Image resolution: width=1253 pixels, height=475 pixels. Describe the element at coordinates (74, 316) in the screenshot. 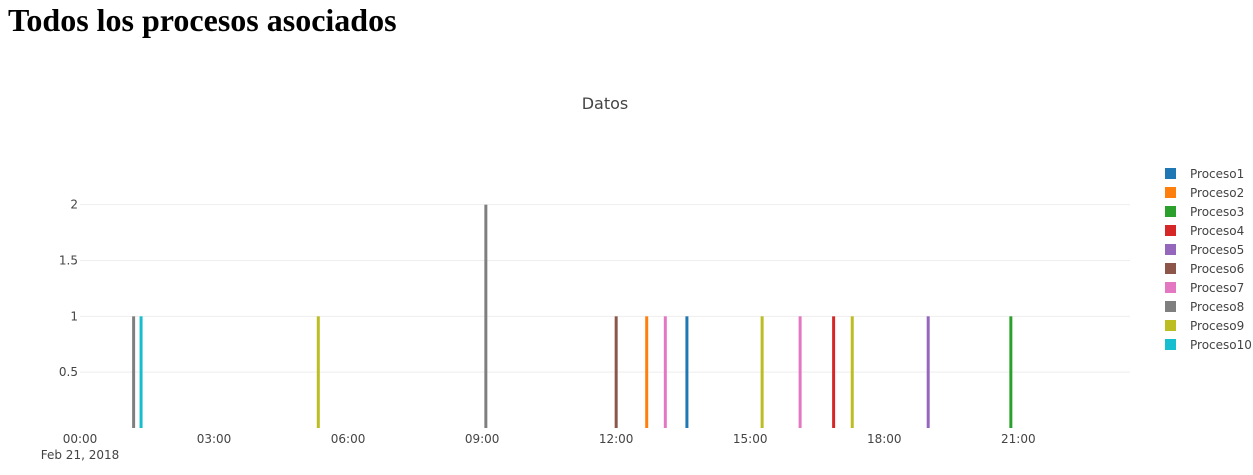

I see `y-tick-label: 1` at that location.